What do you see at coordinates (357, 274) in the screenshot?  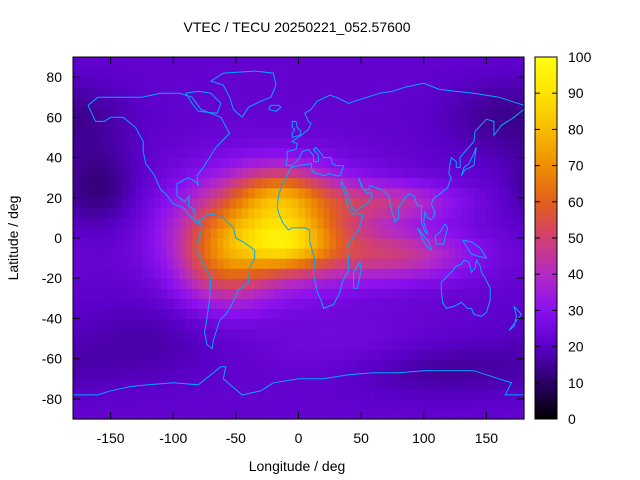 I see `madagascar-coast` at bounding box center [357, 274].